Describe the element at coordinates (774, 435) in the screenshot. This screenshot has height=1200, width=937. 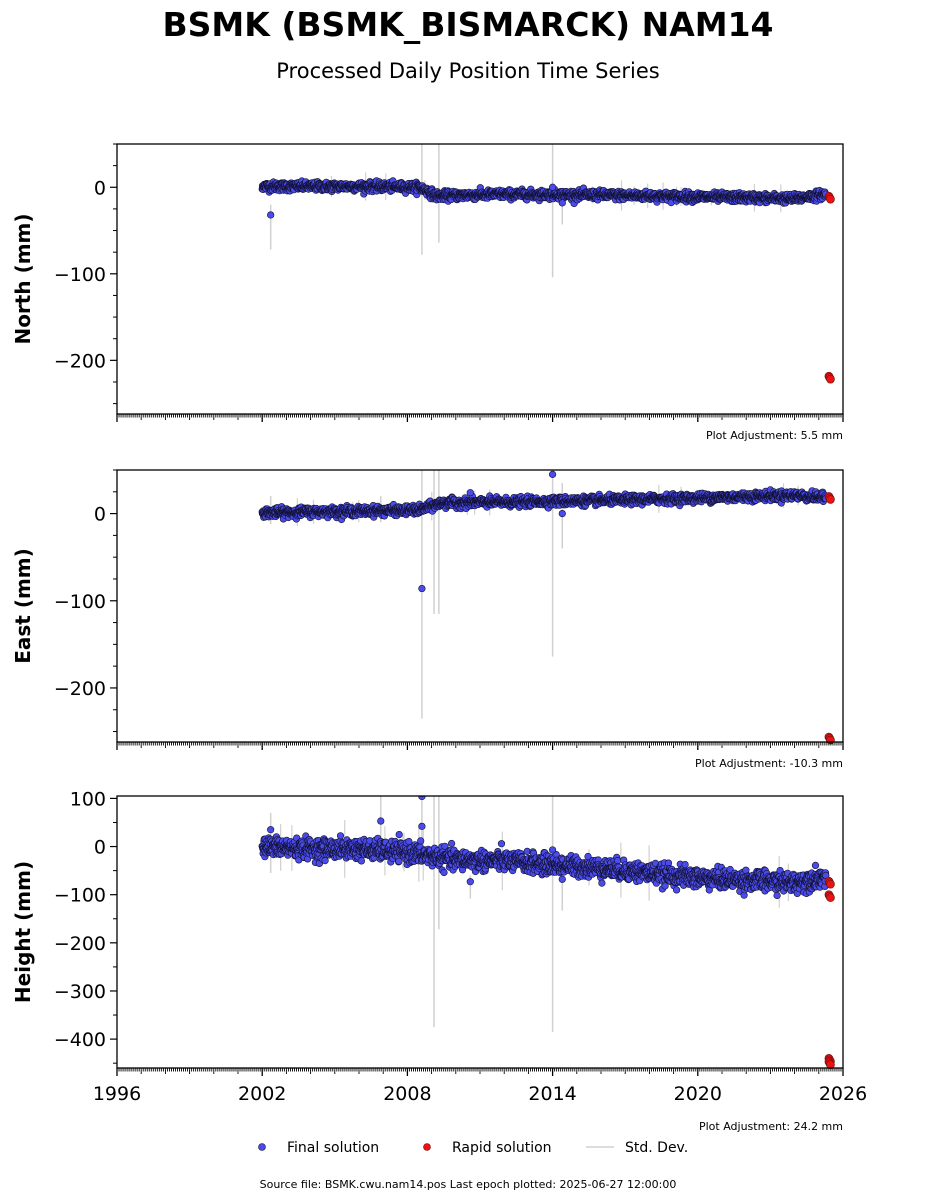
I see `plot-adjustment-note: Plot Adjustment: 5.5 mm` at that location.